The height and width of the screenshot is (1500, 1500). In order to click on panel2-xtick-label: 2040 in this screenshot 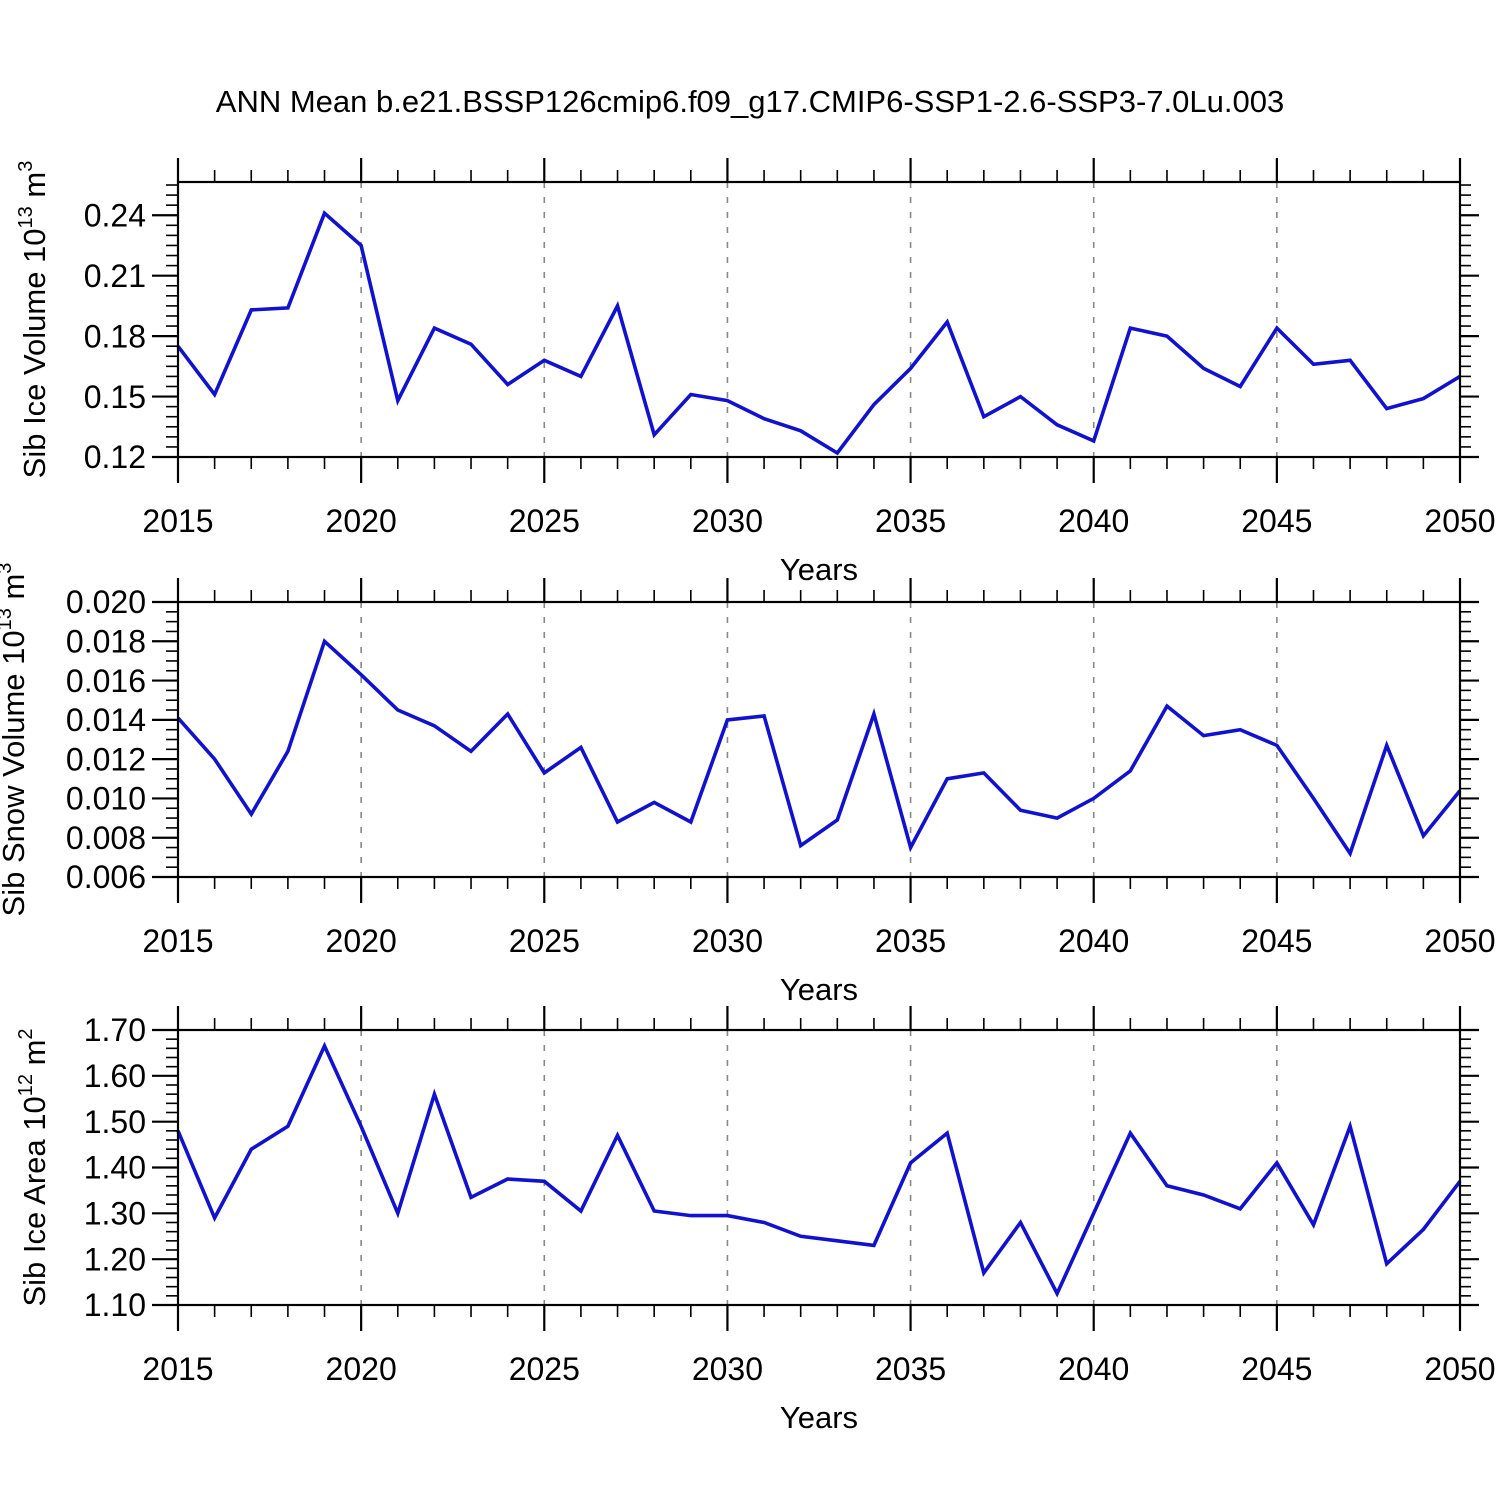, I will do `click(1093, 941)`.